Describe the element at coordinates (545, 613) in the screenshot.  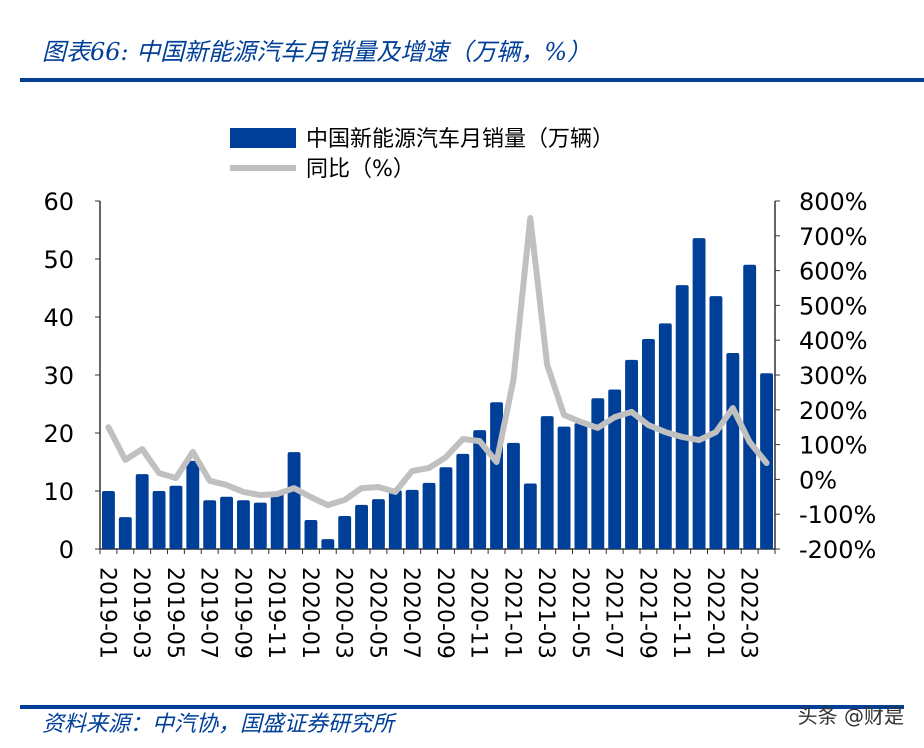
I see `x-tick-label: 2021-03` at that location.